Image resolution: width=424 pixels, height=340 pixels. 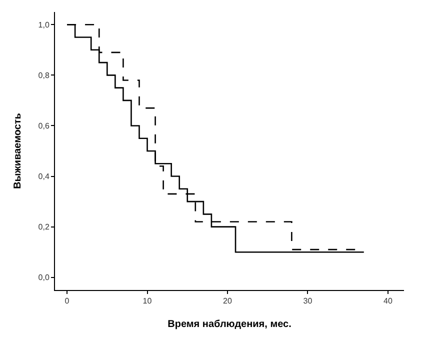 What do you see at coordinates (44, 126) in the screenshot?
I see `y-tick-label: 0,6` at bounding box center [44, 126].